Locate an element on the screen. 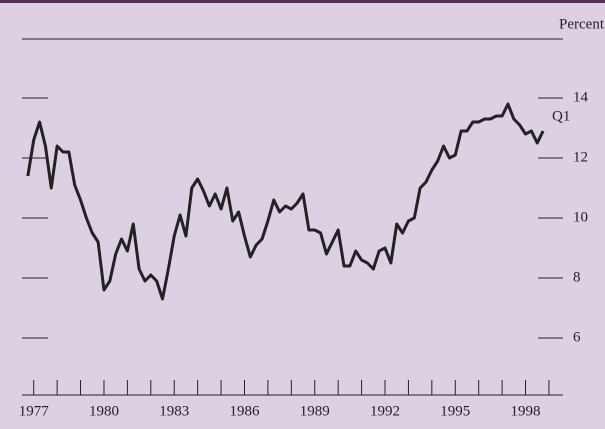 Image resolution: width=605 pixels, height=429 pixels. x-tick-label: 1986 is located at coordinates (244, 411).